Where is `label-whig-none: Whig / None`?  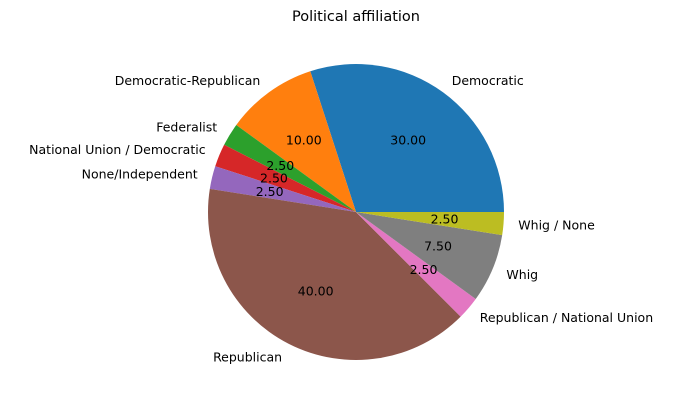
label-whig-none: Whig / None is located at coordinates (556, 224).